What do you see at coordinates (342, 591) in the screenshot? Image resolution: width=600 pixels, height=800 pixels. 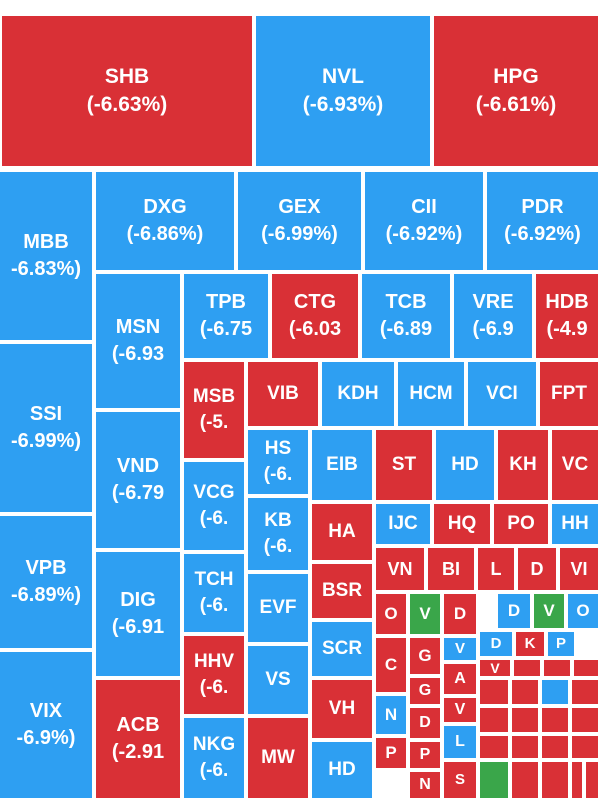 I see `heatmap-tile: BSR` at bounding box center [342, 591].